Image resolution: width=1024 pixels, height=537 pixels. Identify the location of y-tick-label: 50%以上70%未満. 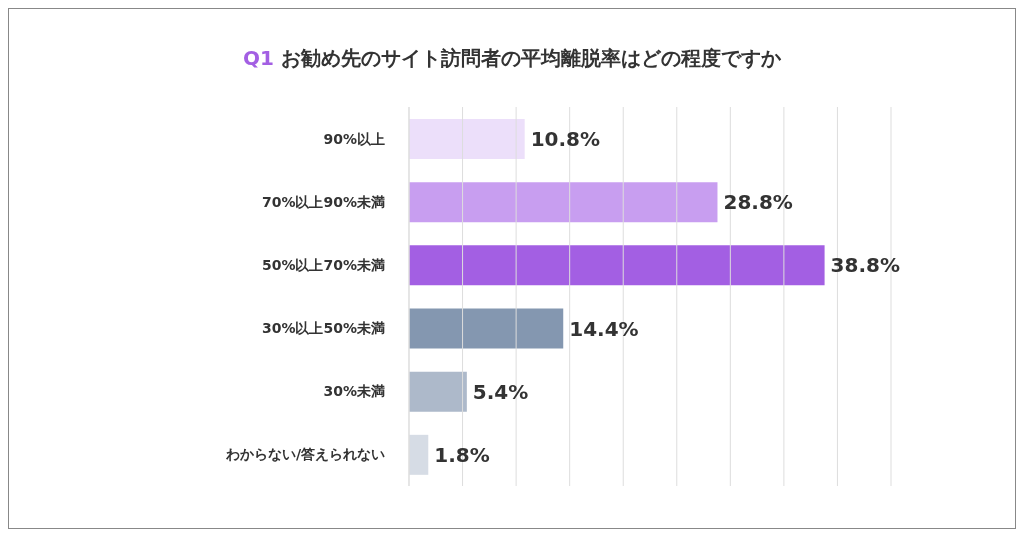
(323, 264).